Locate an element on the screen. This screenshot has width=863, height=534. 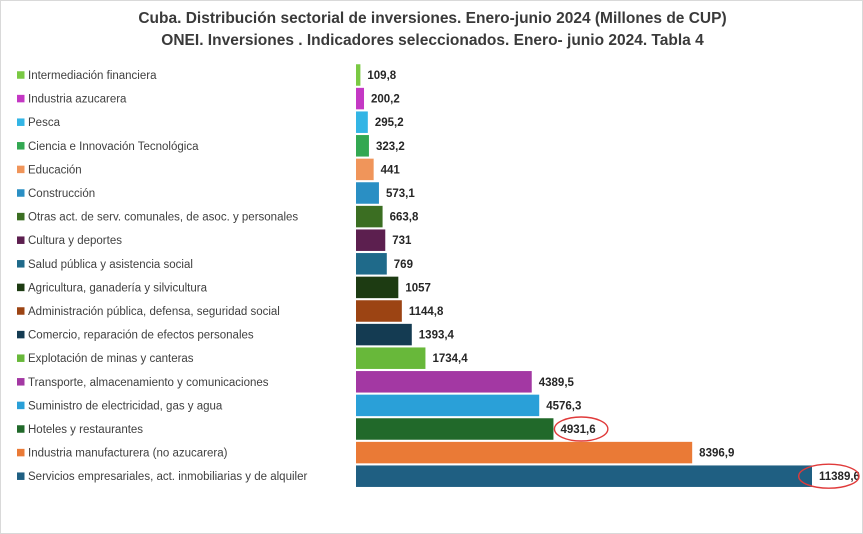
value-label: 295,2 is located at coordinates (389, 123).